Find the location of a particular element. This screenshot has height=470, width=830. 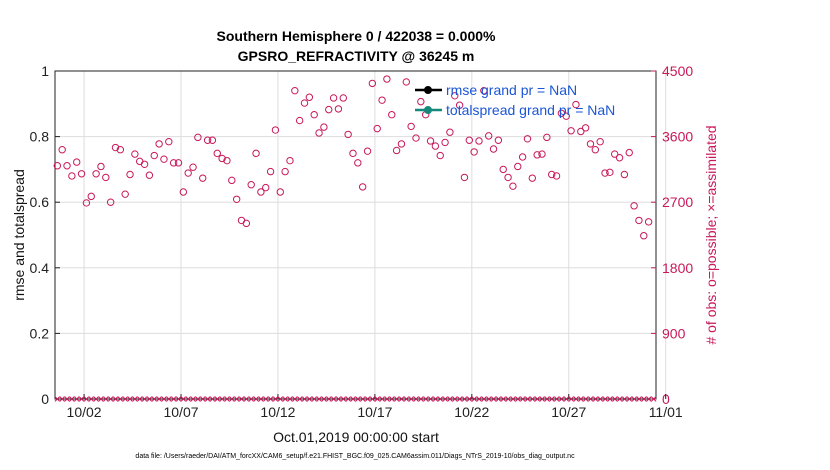

left-tick-label: 0.4 is located at coordinates (40, 268).